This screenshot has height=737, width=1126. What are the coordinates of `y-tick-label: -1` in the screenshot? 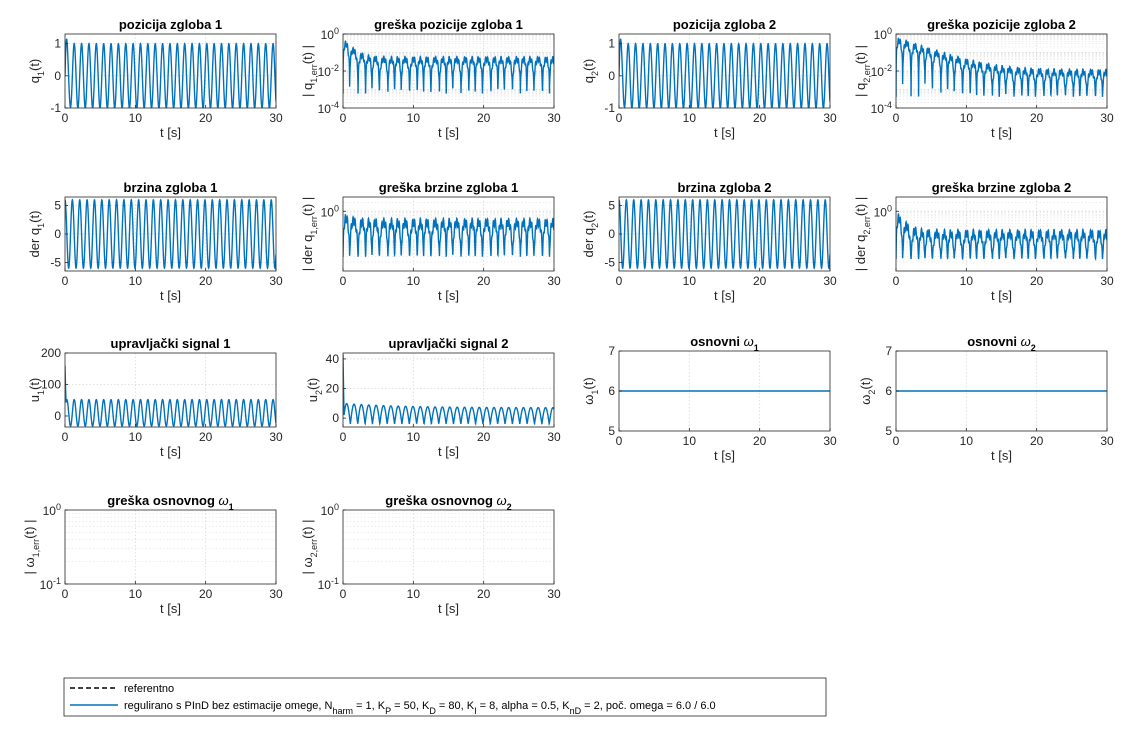 It's located at (55, 108).